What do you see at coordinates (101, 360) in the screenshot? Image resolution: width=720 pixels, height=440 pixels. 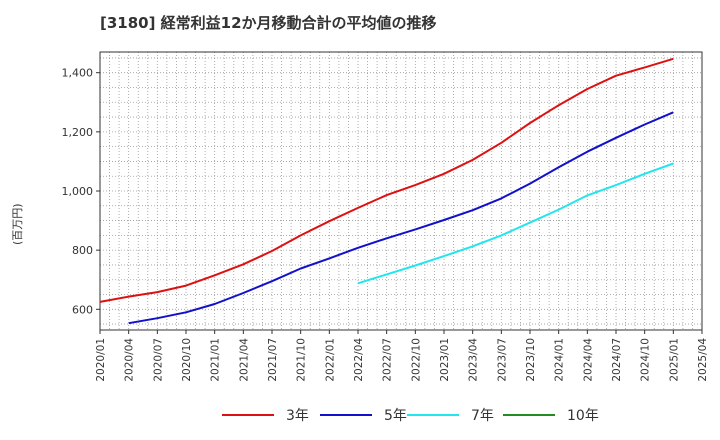 I see `x-tick-label: 2020/01` at bounding box center [101, 360].